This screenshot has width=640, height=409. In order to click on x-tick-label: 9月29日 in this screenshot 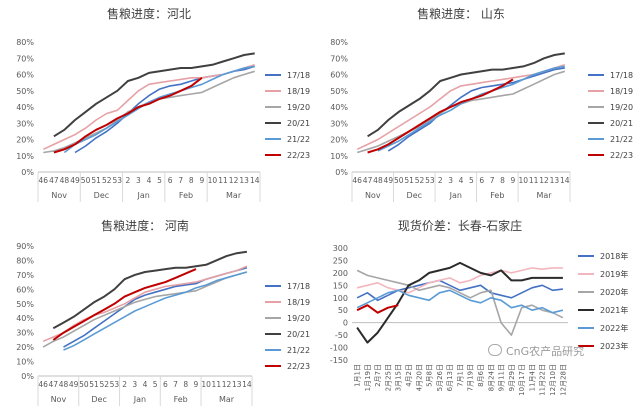, I will do `click(512, 377)`.